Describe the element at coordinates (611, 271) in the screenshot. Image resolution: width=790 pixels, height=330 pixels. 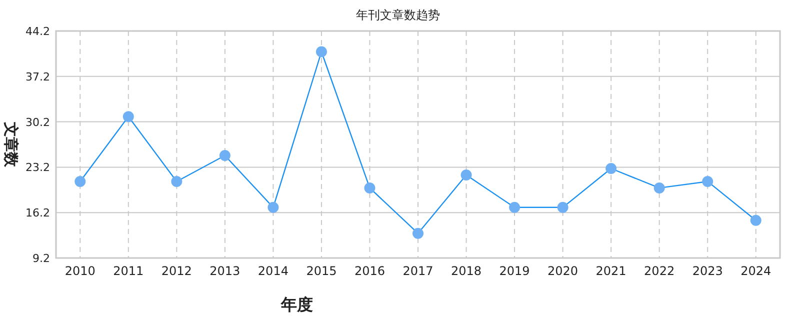
I see `x-tick-label: 2021` at that location.